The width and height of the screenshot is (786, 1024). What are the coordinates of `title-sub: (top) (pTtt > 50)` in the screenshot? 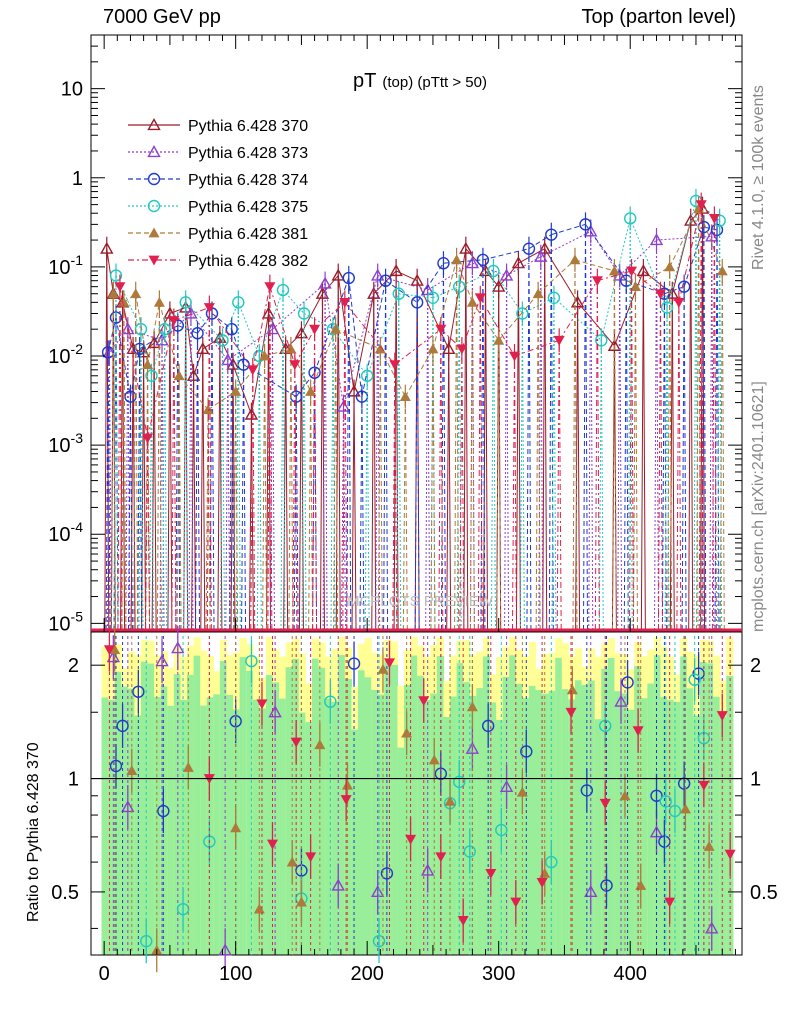 It's located at (434, 82).